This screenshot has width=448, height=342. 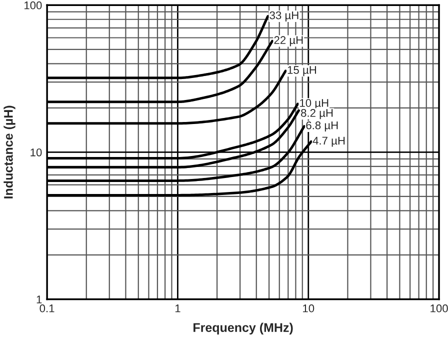 I want to click on y-tick-label: 100, so click(x=33, y=5).